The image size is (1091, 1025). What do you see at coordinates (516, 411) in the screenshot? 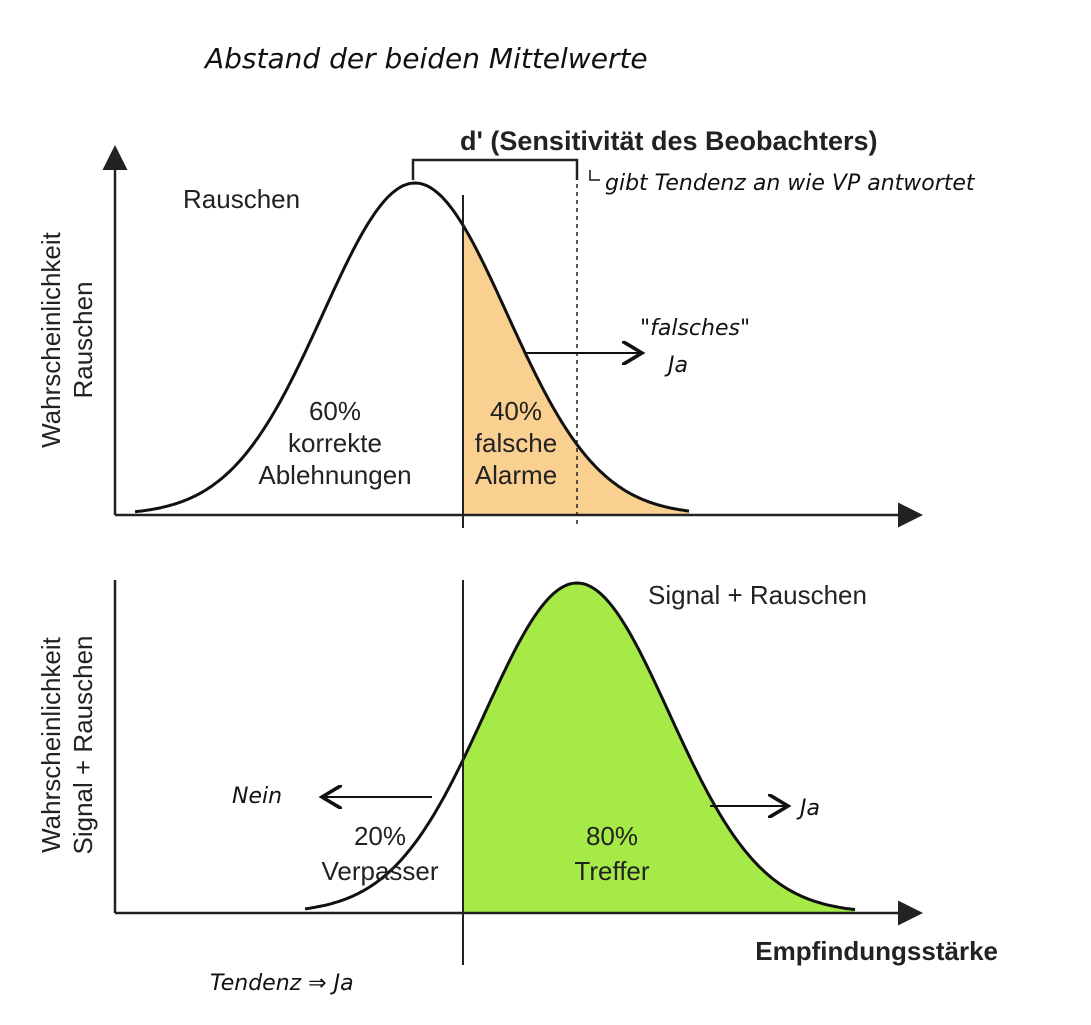
I see `area-label: 40%` at bounding box center [516, 411].